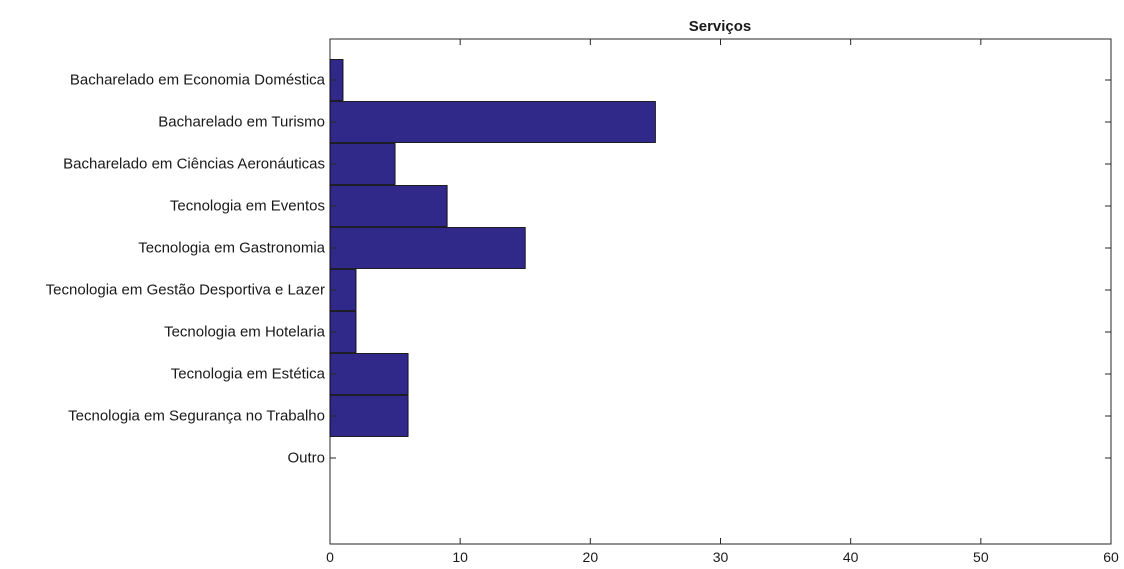 The height and width of the screenshot is (569, 1124). Describe the element at coordinates (306, 458) in the screenshot. I see `category-label: Outro` at that location.